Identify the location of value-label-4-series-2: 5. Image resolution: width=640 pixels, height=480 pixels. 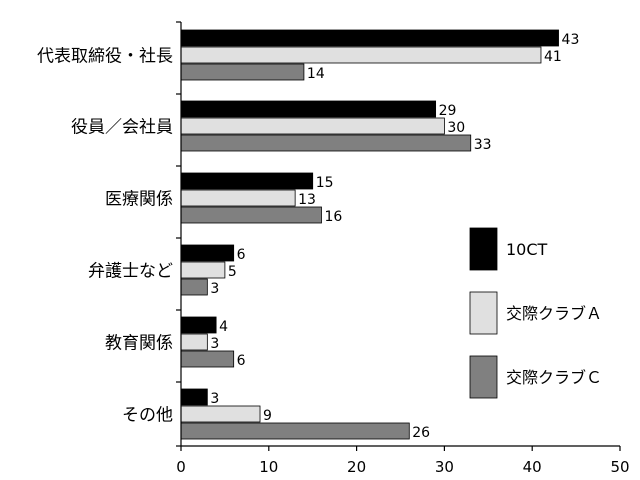
(232, 272).